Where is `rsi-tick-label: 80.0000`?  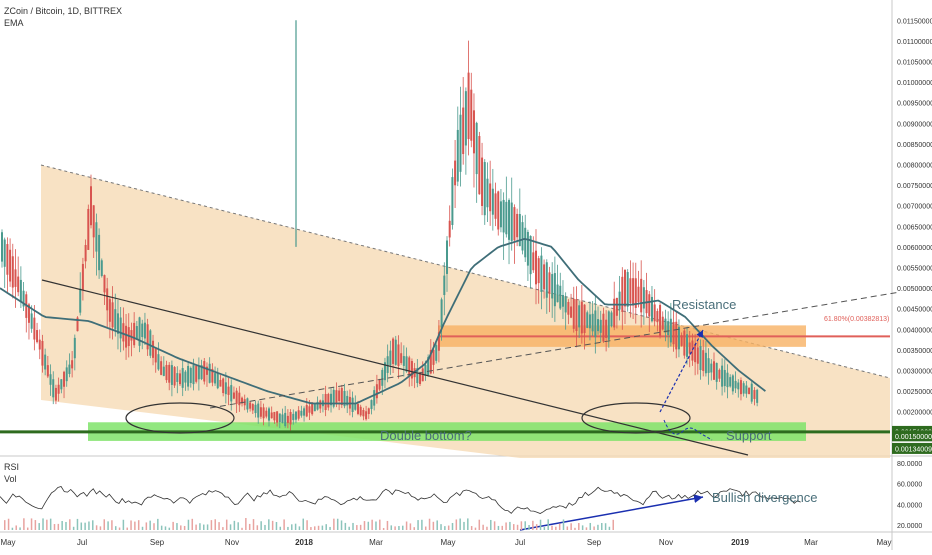
rsi-tick-label: 80.0000 is located at coordinates (909, 464).